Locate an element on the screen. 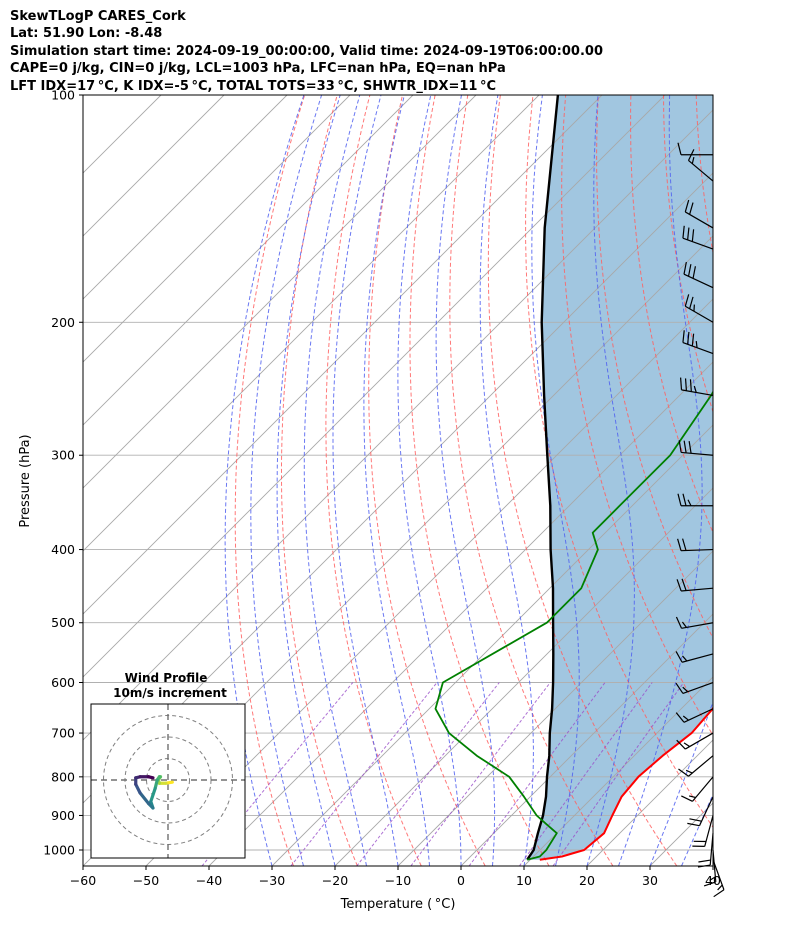 The width and height of the screenshot is (794, 937). parcel-profile-line is located at coordinates (543, 478).